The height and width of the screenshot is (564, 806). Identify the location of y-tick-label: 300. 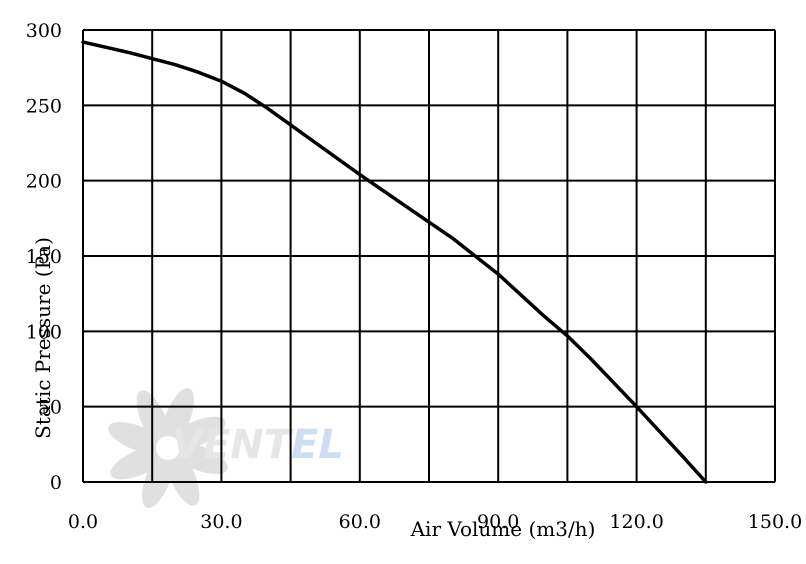
(44, 31).